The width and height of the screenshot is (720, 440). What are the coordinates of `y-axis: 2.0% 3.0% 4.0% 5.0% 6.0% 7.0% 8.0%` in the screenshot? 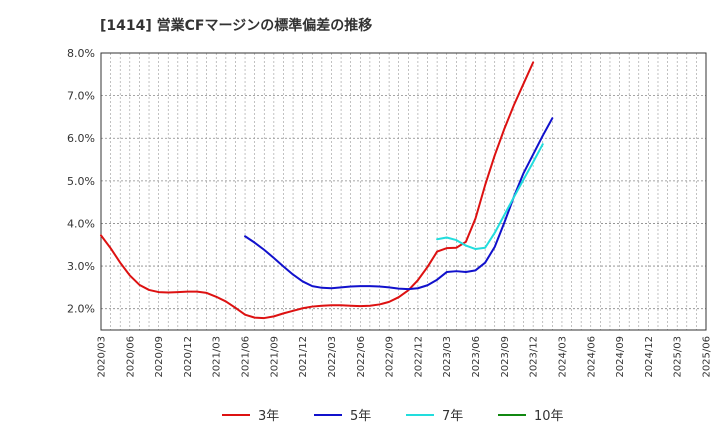 It's located at (81, 181).